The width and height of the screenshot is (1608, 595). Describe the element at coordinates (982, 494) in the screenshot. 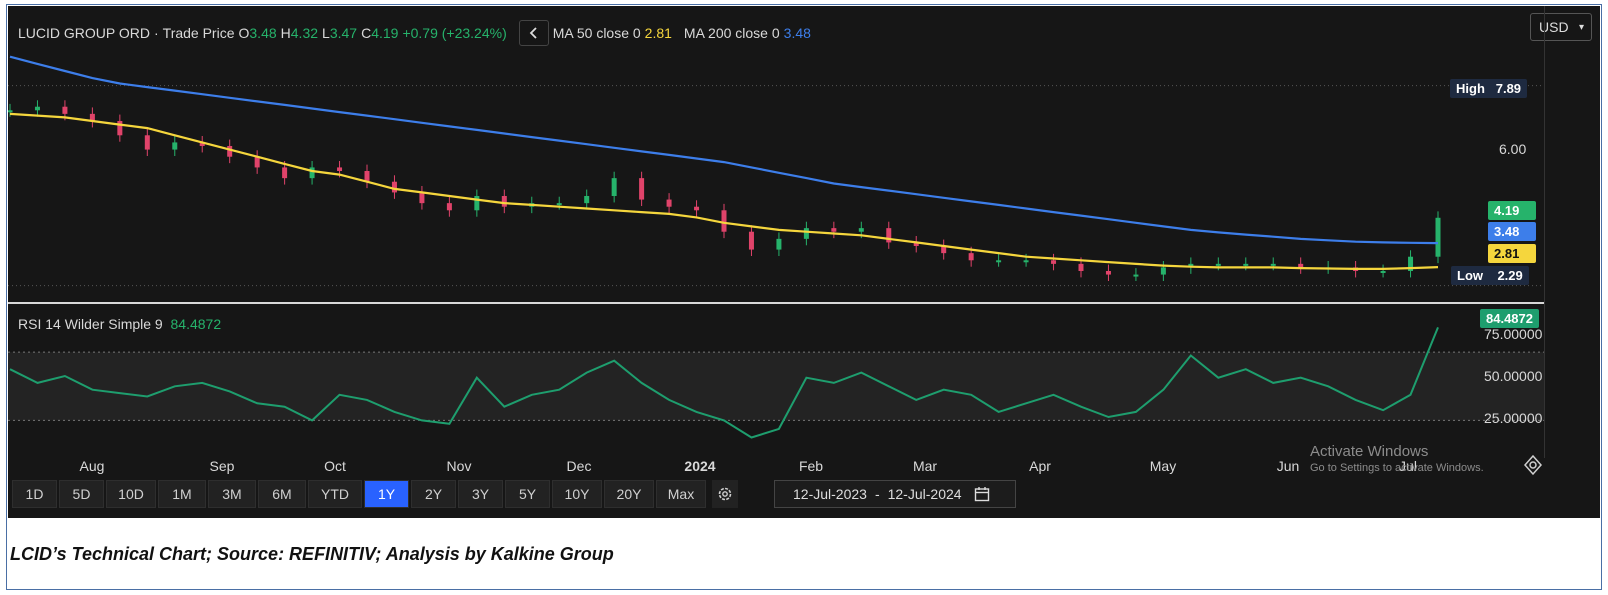

I see `calendar-icon` at that location.